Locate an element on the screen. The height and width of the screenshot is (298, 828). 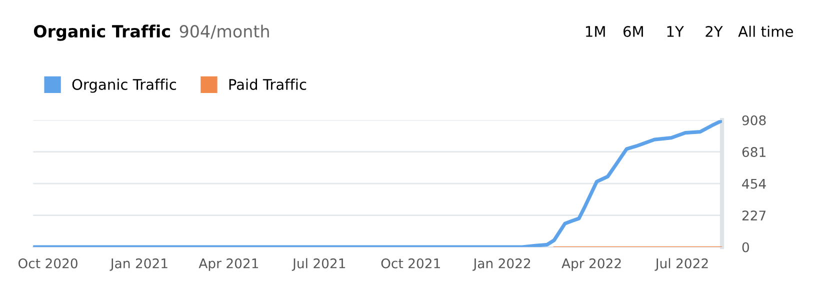
y-tick-label: 908 is located at coordinates (754, 120).